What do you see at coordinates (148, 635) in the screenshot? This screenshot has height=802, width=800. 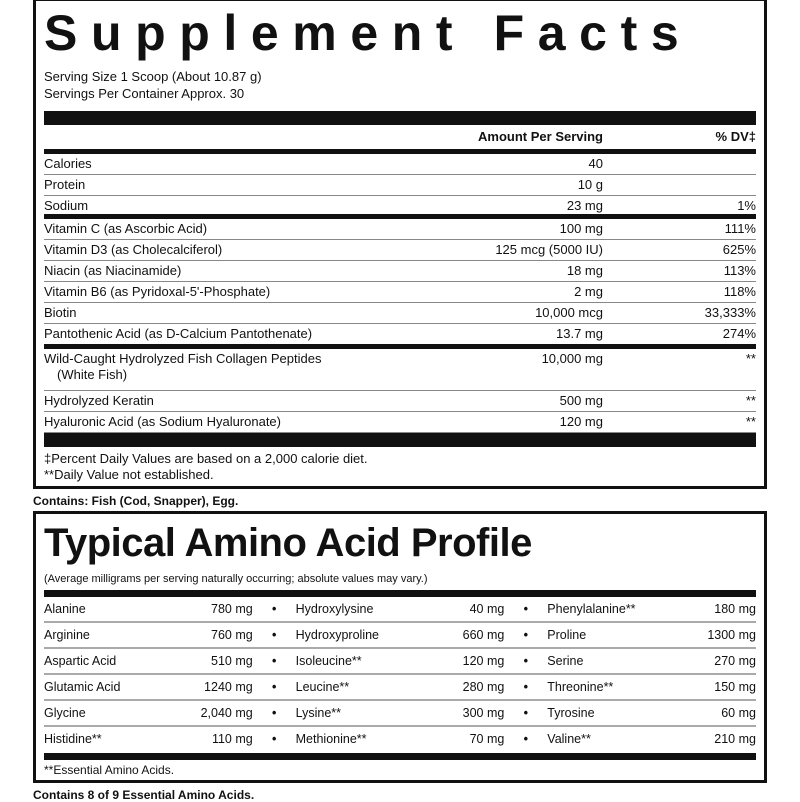 I see `amino-cell: Arginine 760 mg` at bounding box center [148, 635].